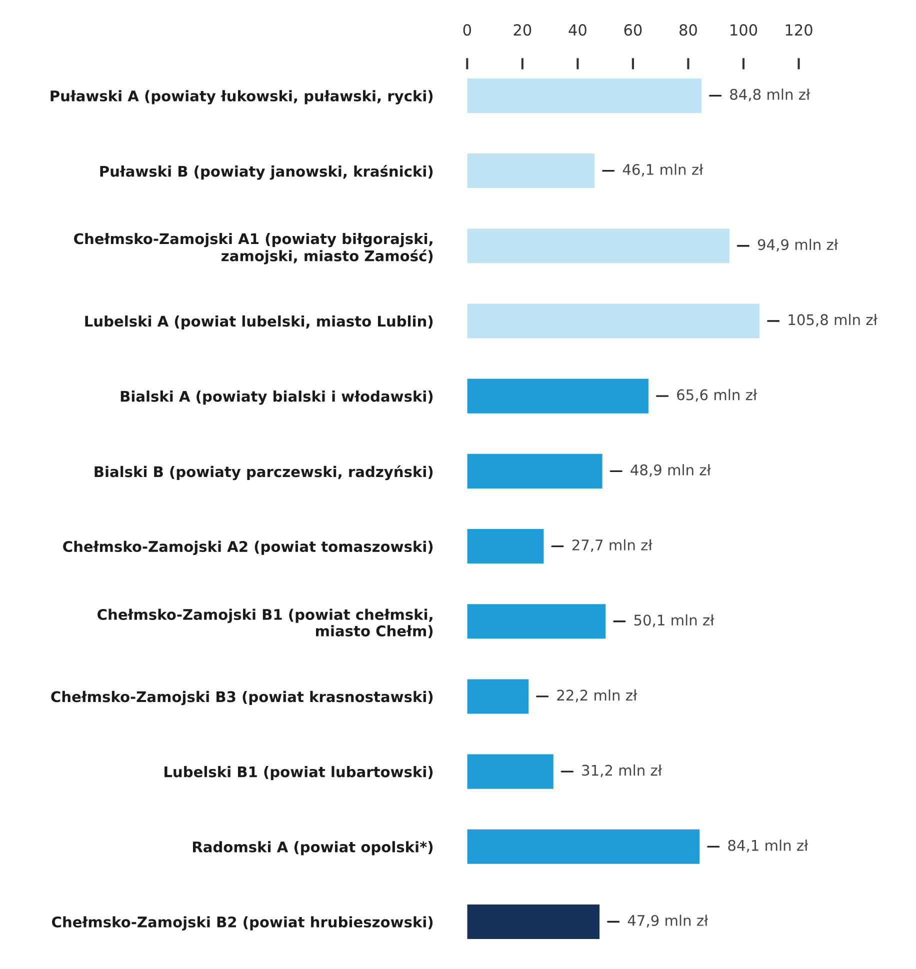 Image resolution: width=916 pixels, height=969 pixels. Describe the element at coordinates (266, 172) in the screenshot. I see `y-tick-label: Puławski B (powiaty janowski, kraśnicki)` at that location.